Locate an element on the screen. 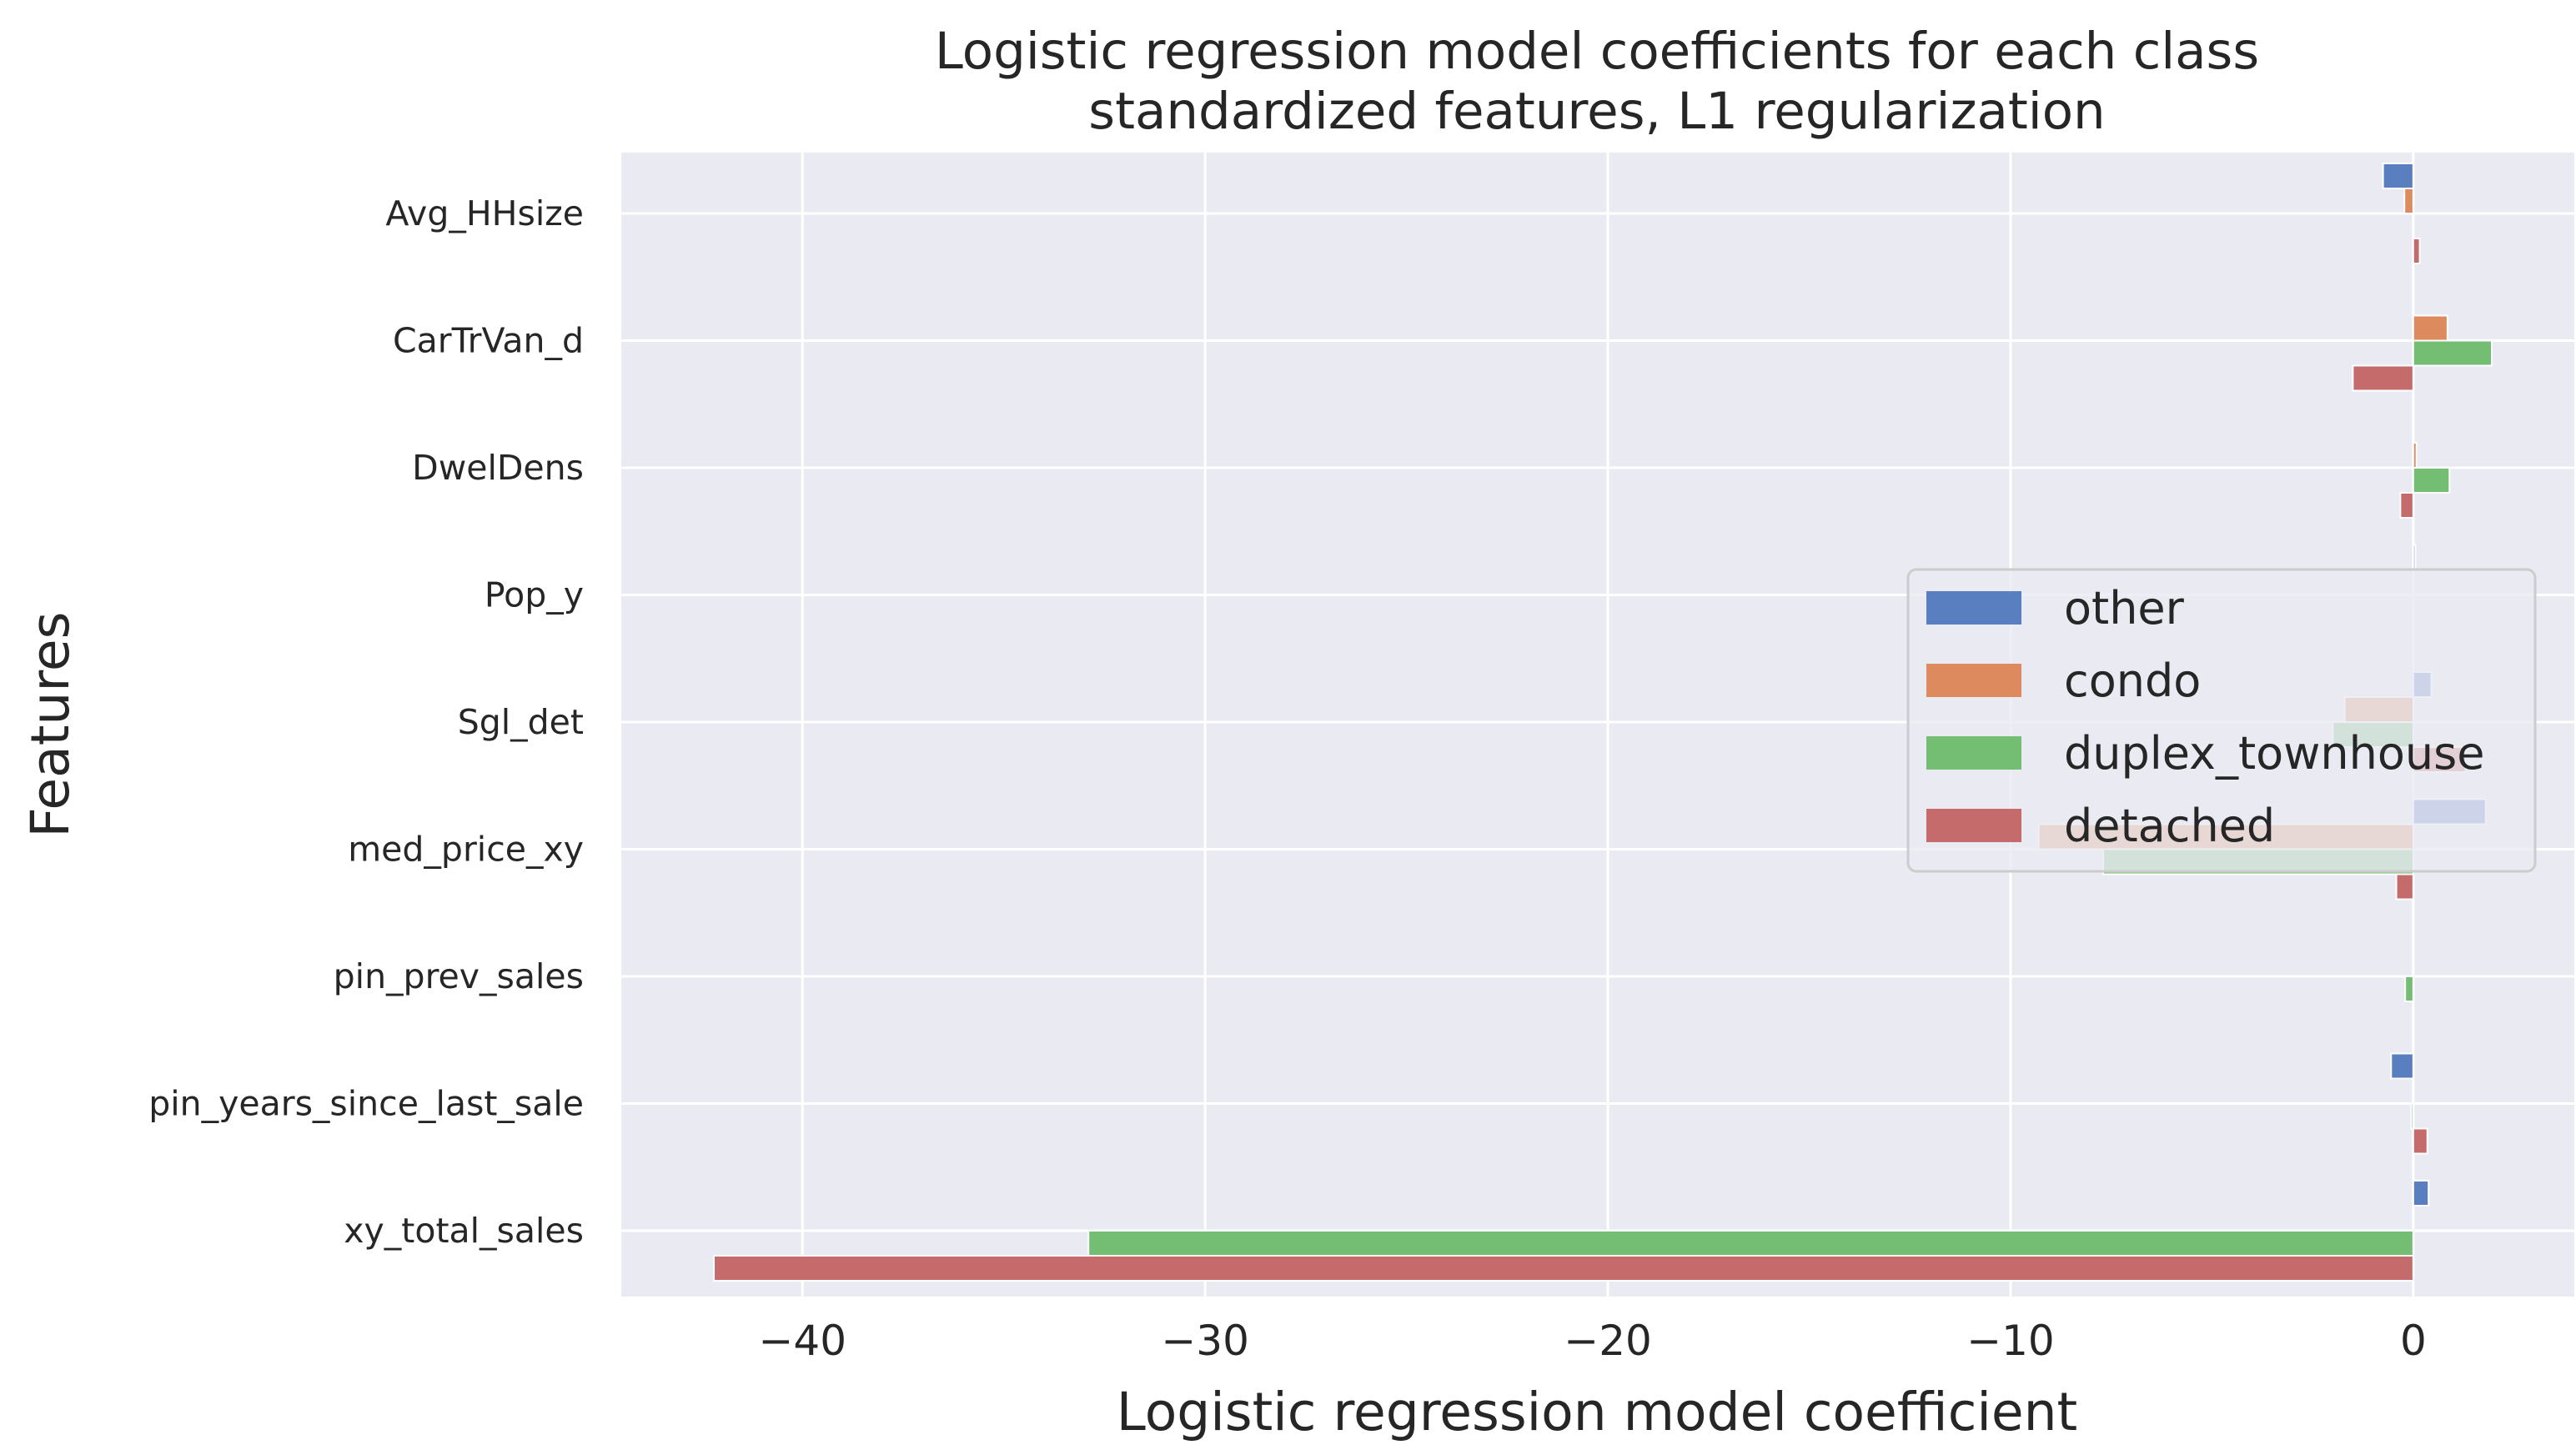 This screenshot has width=2576, height=1455. bar-detached-CarTrVan_d is located at coordinates (2383, 378).